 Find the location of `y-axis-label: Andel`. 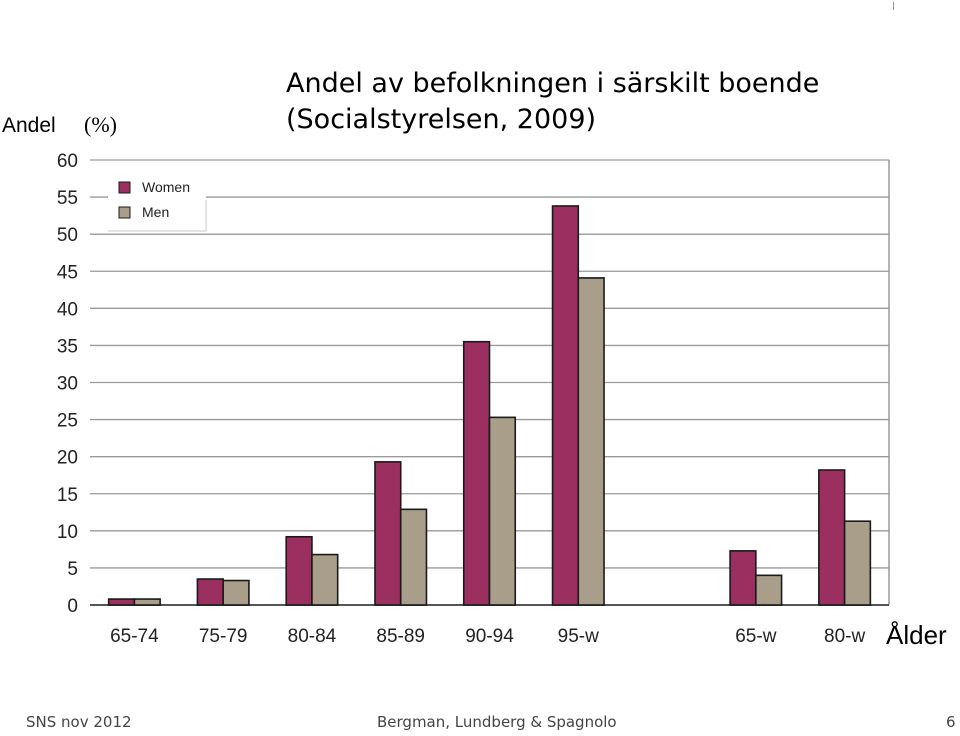

y-axis-label: Andel is located at coordinates (29, 125).